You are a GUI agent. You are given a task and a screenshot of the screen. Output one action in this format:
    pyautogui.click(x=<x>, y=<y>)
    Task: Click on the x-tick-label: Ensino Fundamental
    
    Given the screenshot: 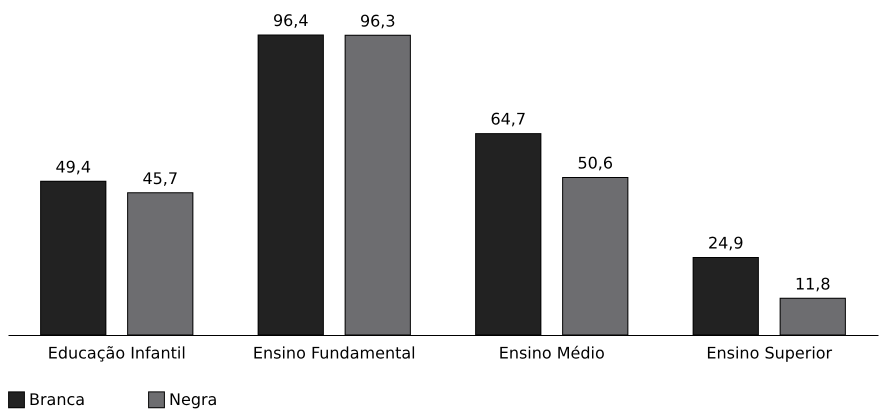 What is the action you would take?
    pyautogui.click(x=334, y=353)
    